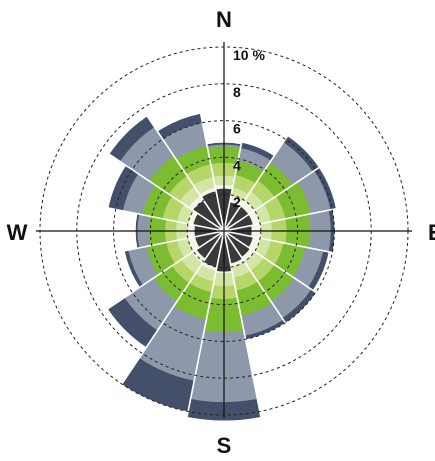 This screenshot has height=461, width=435. Describe the element at coordinates (237, 92) in the screenshot. I see `radial-tick-label-8: 8` at that location.